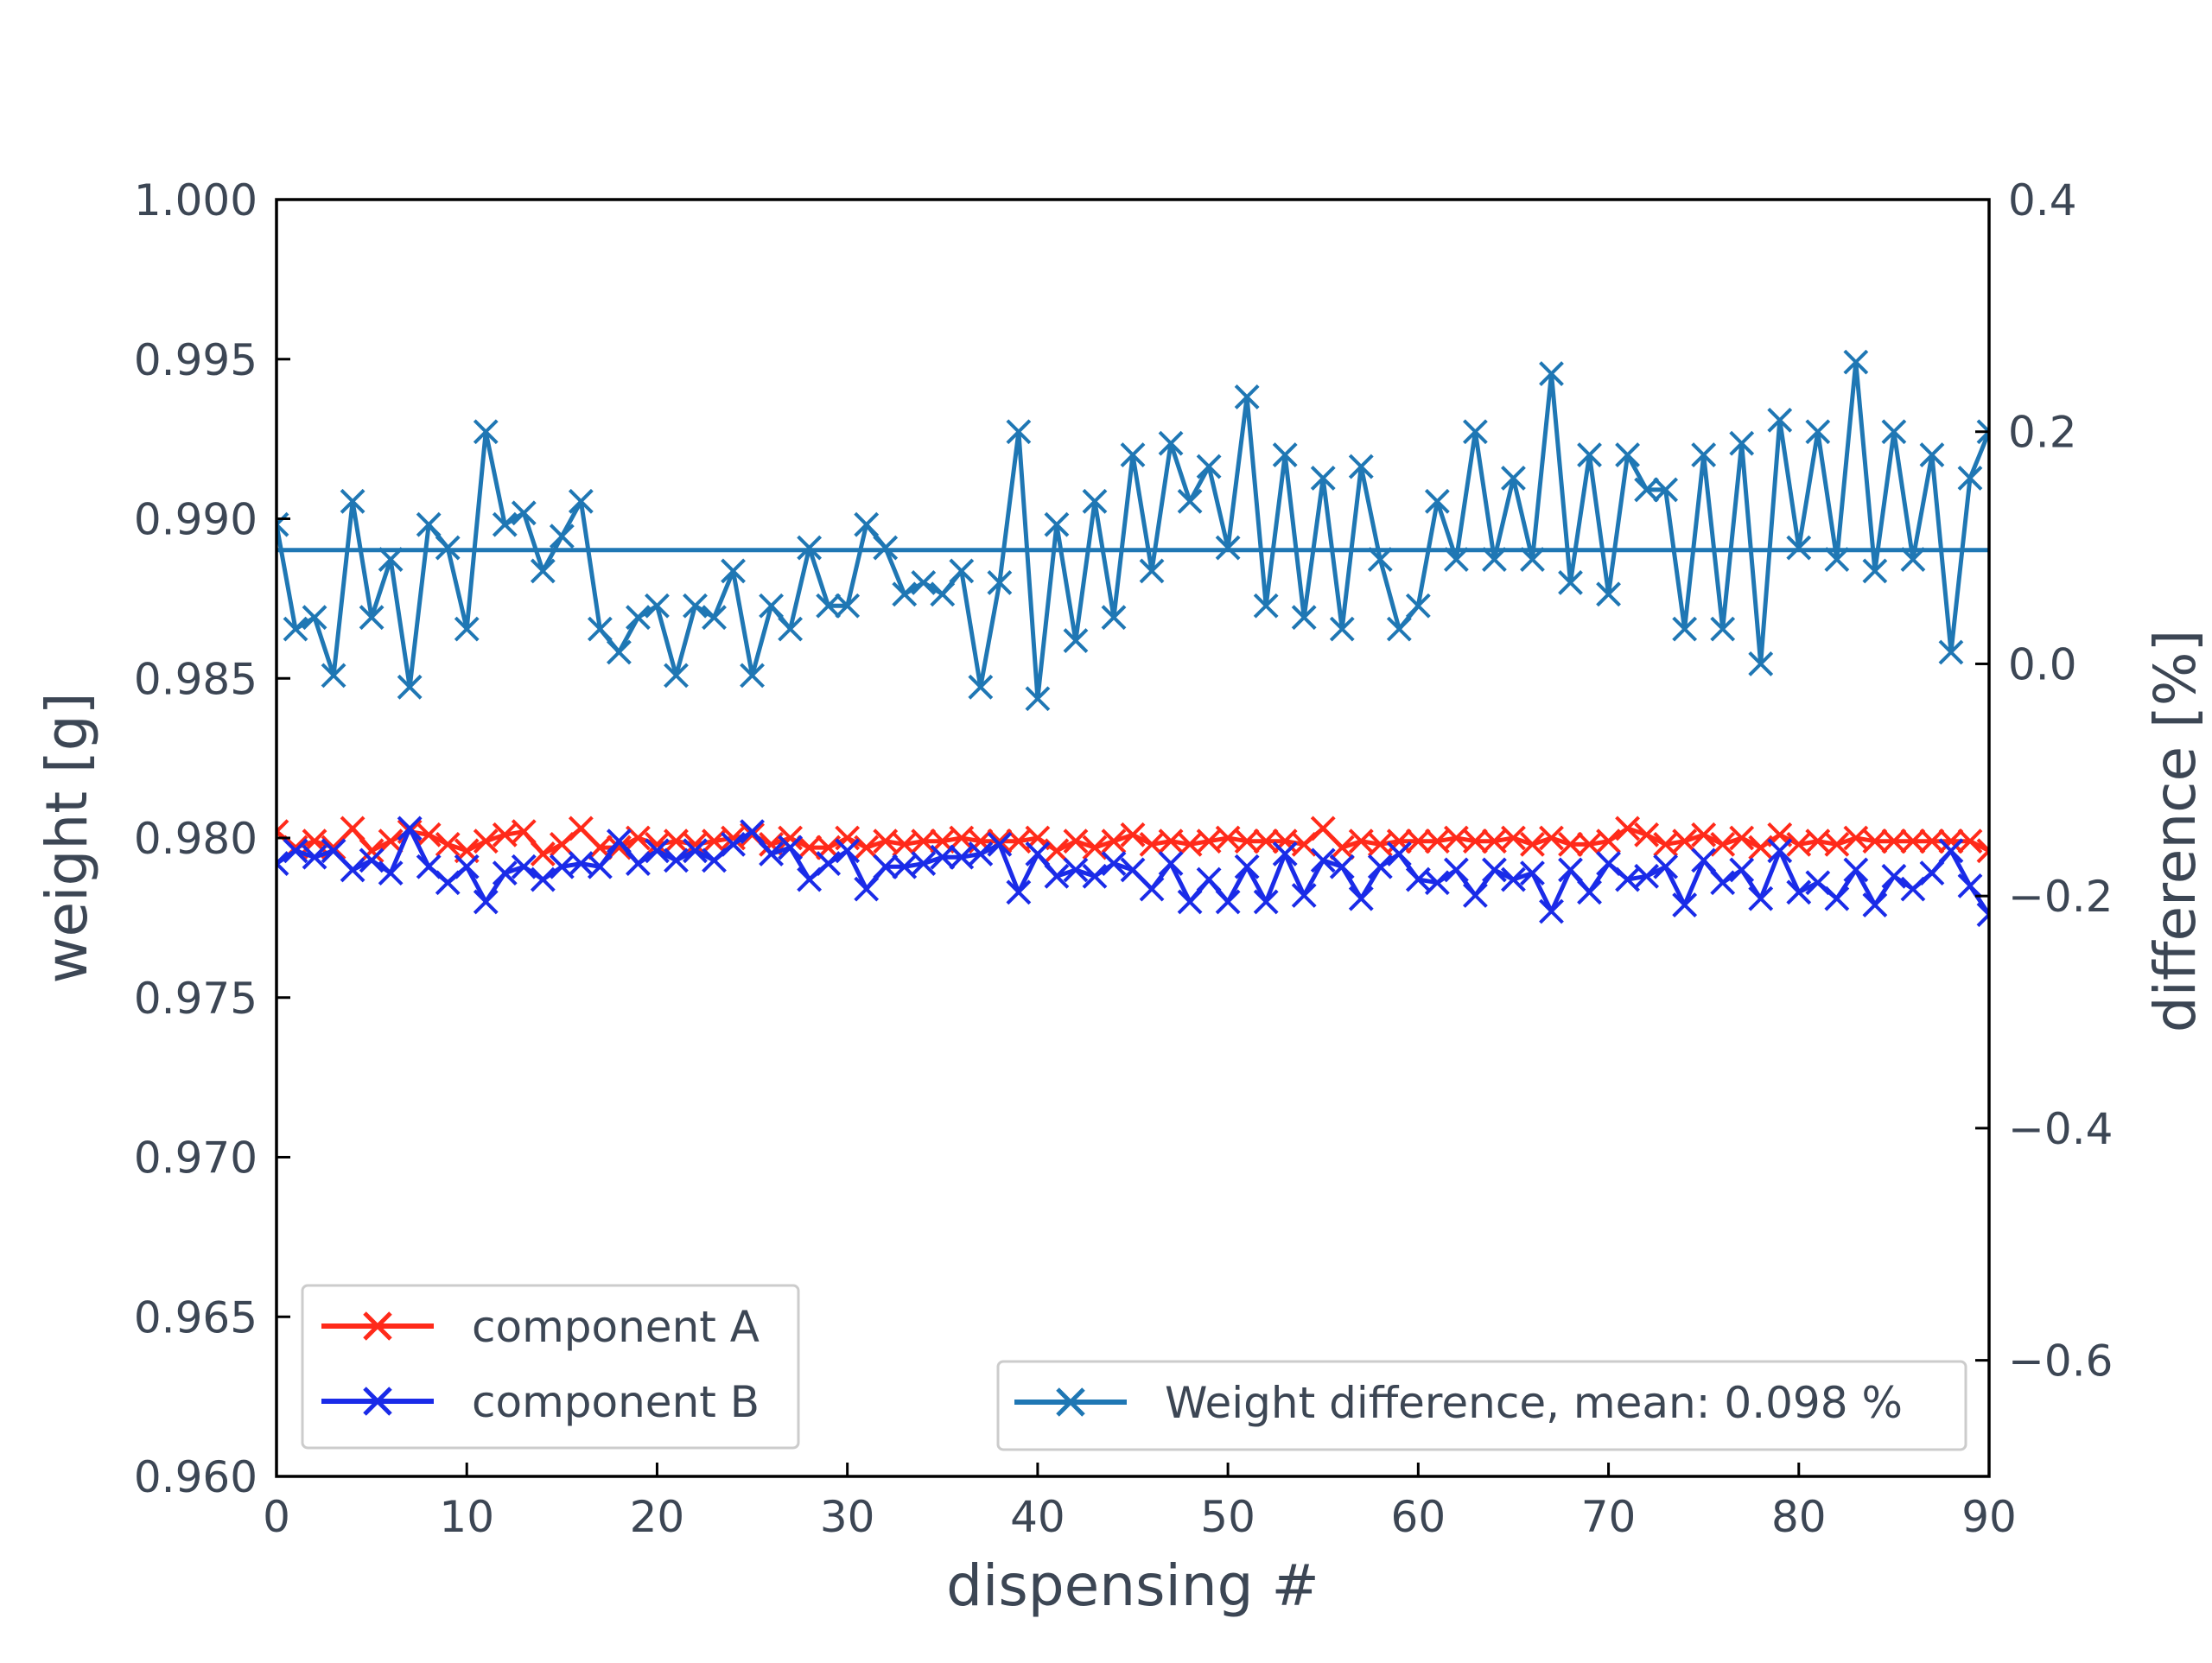 This screenshot has height=1663, width=2212. I want to click on legend-component-a-label: component A, so click(616, 1327).